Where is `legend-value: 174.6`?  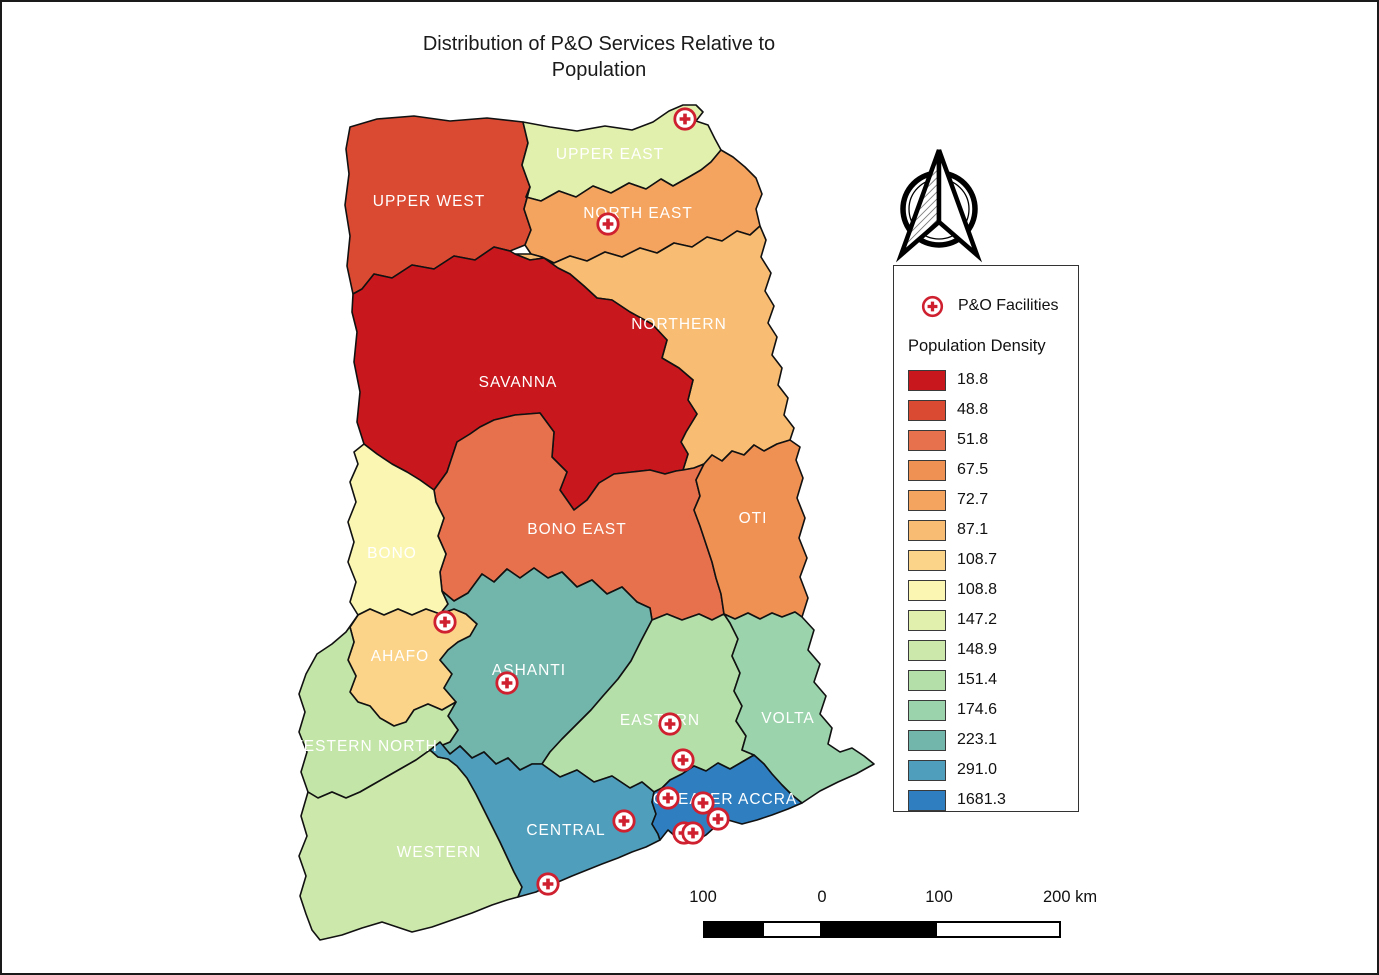
legend-value: 174.6 is located at coordinates (977, 709).